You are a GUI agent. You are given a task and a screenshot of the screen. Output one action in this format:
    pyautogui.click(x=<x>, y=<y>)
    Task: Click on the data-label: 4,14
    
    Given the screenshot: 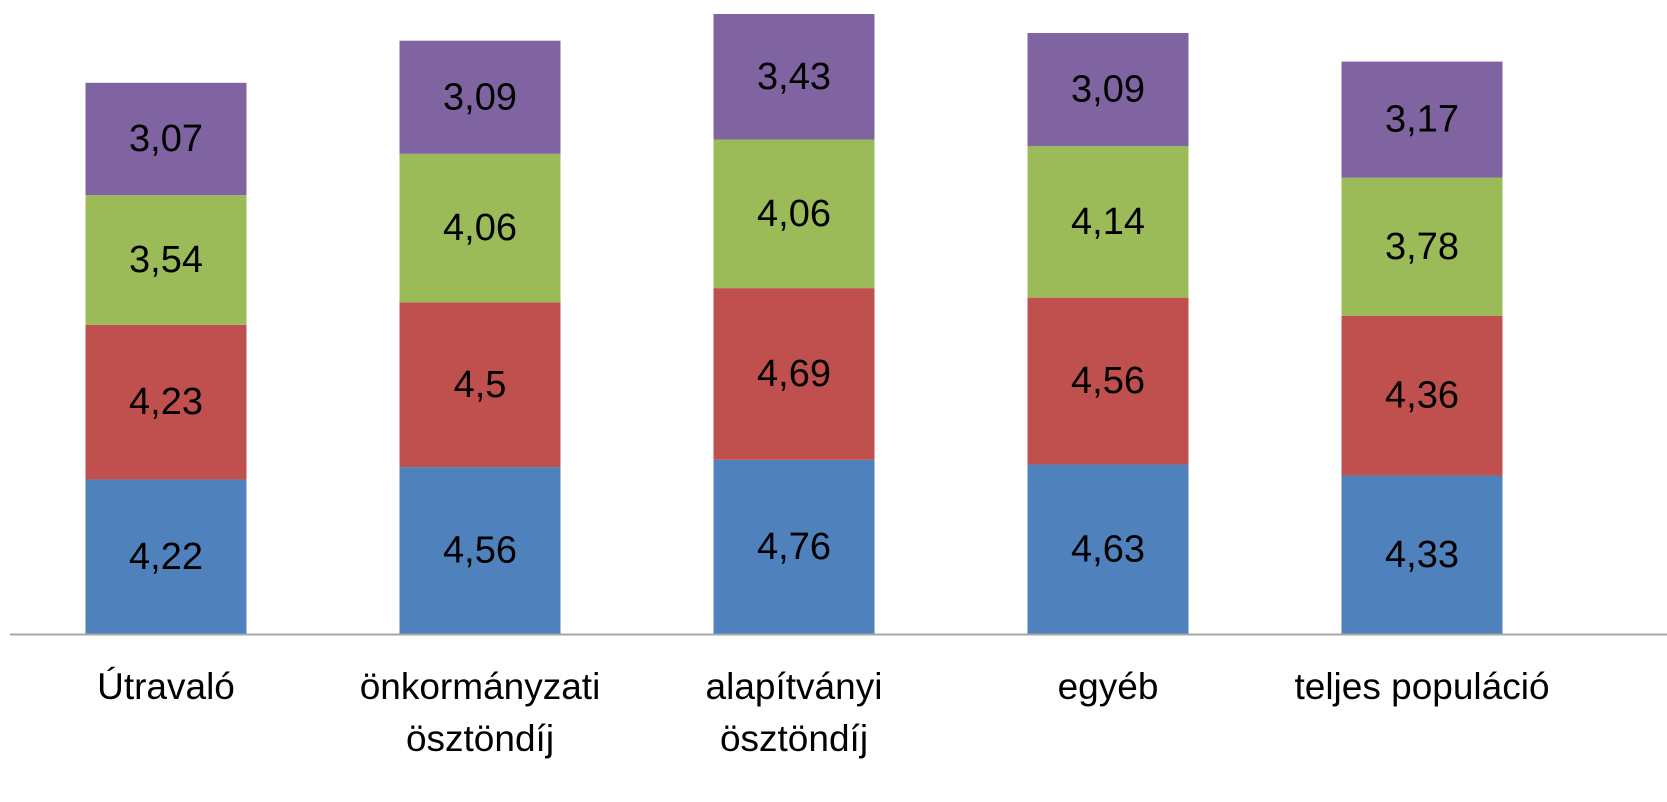 What is the action you would take?
    pyautogui.click(x=1108, y=222)
    